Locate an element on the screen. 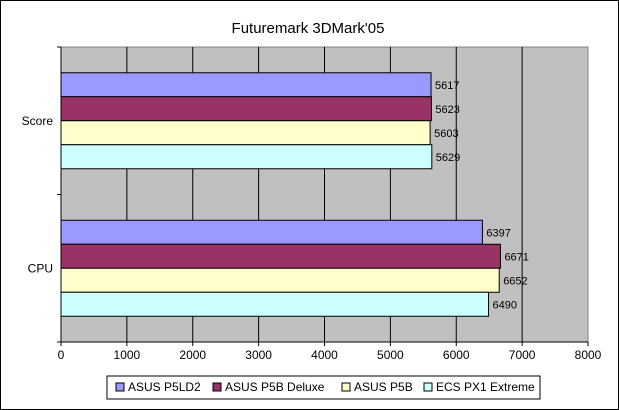 The width and height of the screenshot is (619, 410). y-axis: Score CPU is located at coordinates (42, 194).